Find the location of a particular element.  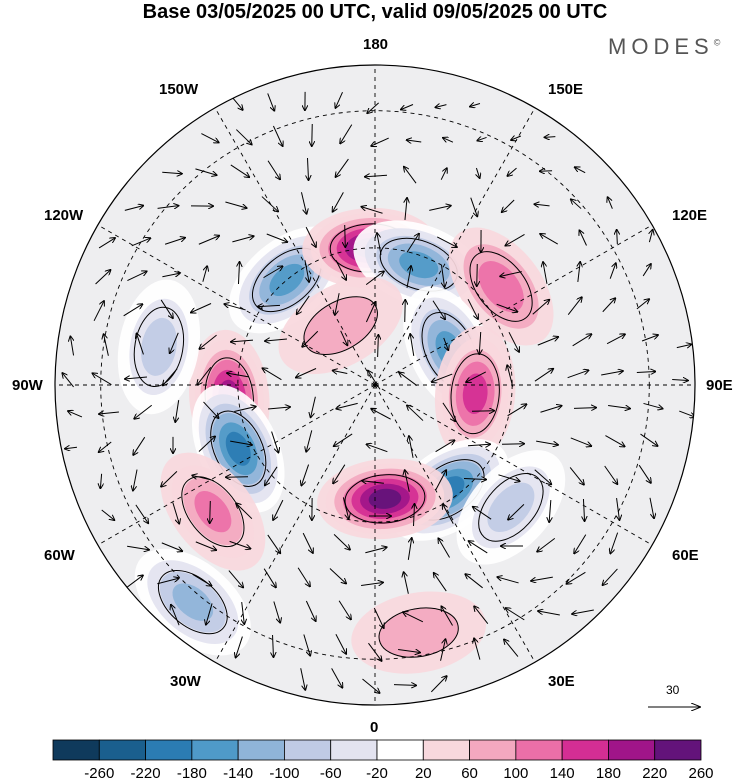

colorbar-label: 140 is located at coordinates (562, 773).